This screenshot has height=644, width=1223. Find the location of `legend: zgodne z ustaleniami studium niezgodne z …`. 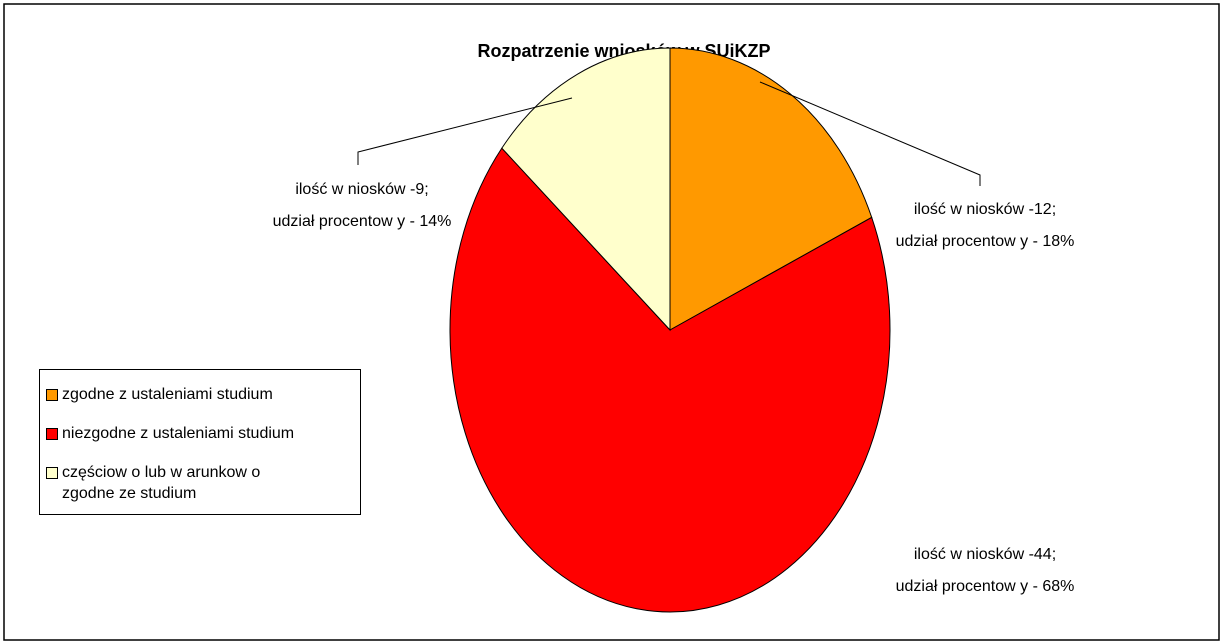

legend: zgodne z ustaleniami studium niezgodne z … is located at coordinates (200, 442).